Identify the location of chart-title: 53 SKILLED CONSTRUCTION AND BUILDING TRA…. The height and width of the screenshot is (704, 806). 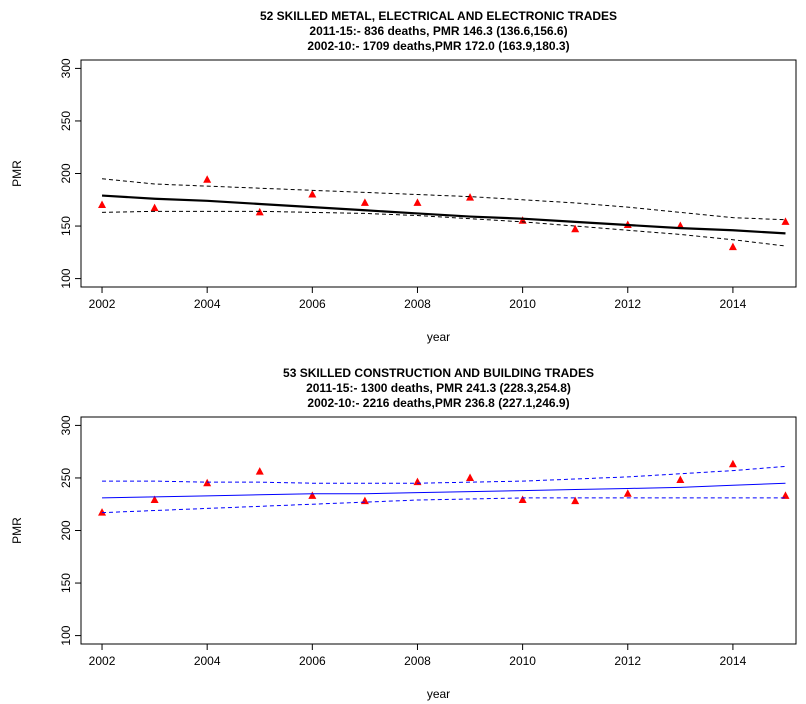
(438, 373).